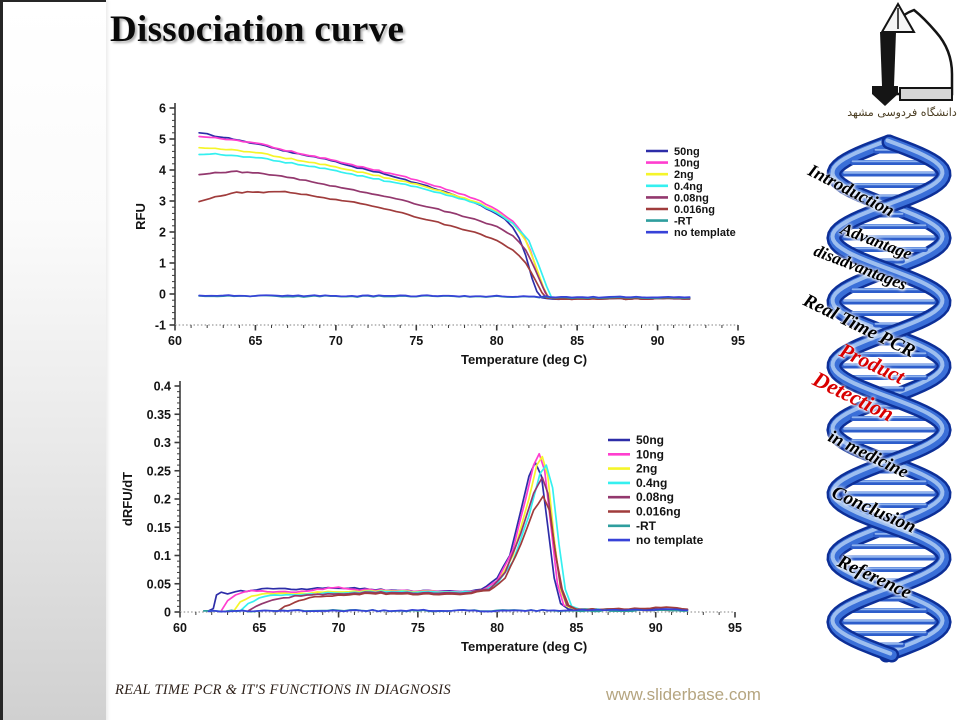  I want to click on watermark-text: www.sliderbase.com, so click(683, 694).